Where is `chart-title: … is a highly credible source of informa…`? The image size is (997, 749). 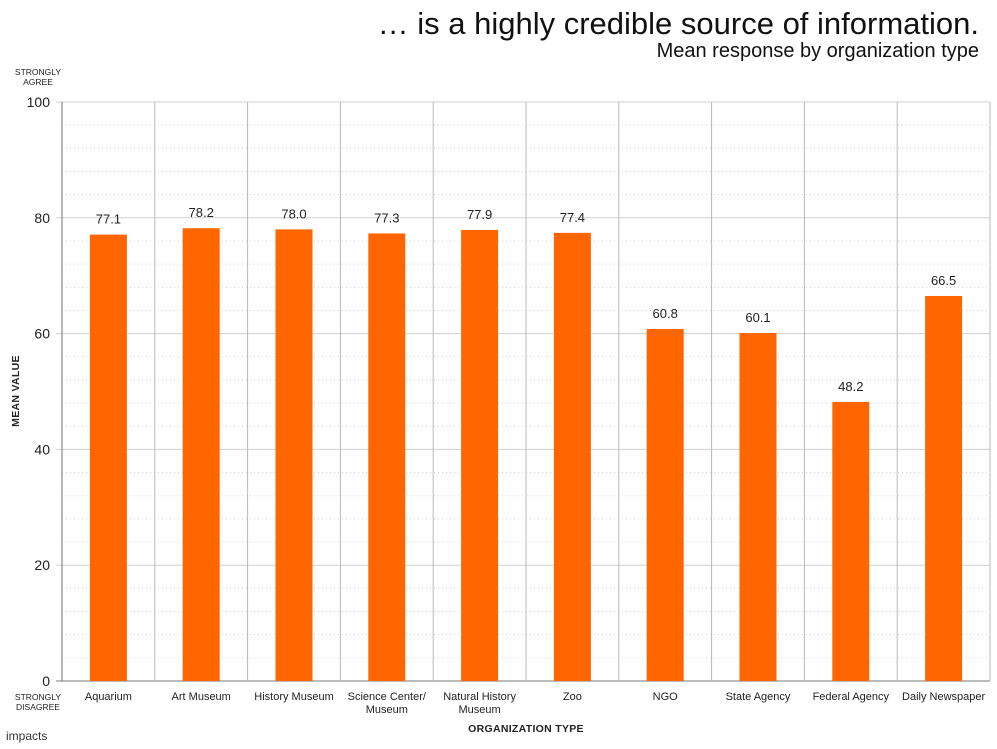
chart-title: … is a highly credible source of informa… is located at coordinates (678, 23).